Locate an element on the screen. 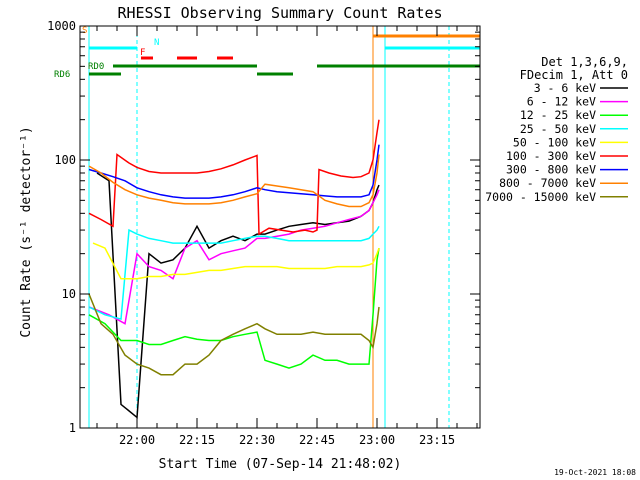 Image resolution: width=640 pixels, height=480 pixels. legend-label-1: 6 - 12 keV is located at coordinates (561, 102).